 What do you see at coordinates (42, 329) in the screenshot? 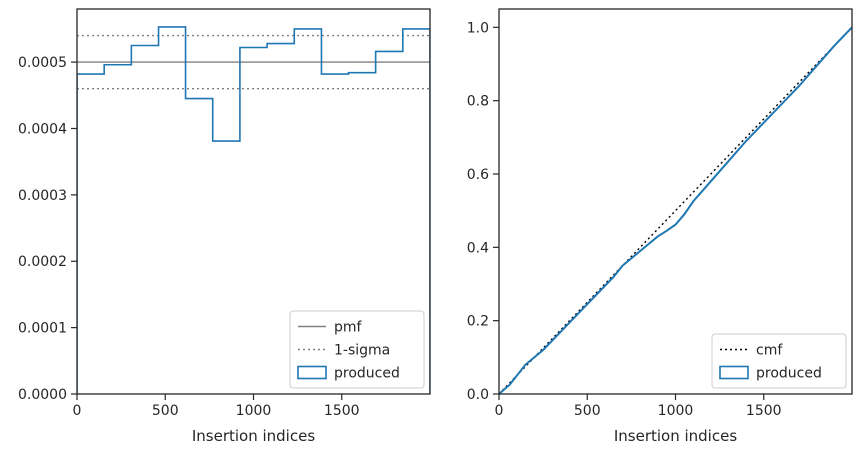
I see `y-tick-label: 0.0001` at bounding box center [42, 329].